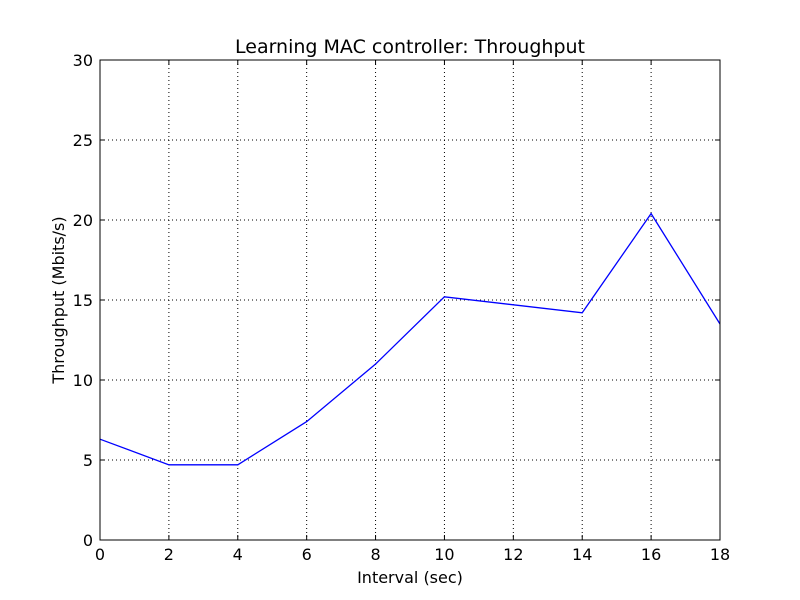 This screenshot has width=800, height=600. I want to click on y-tick-label: 30, so click(83, 60).